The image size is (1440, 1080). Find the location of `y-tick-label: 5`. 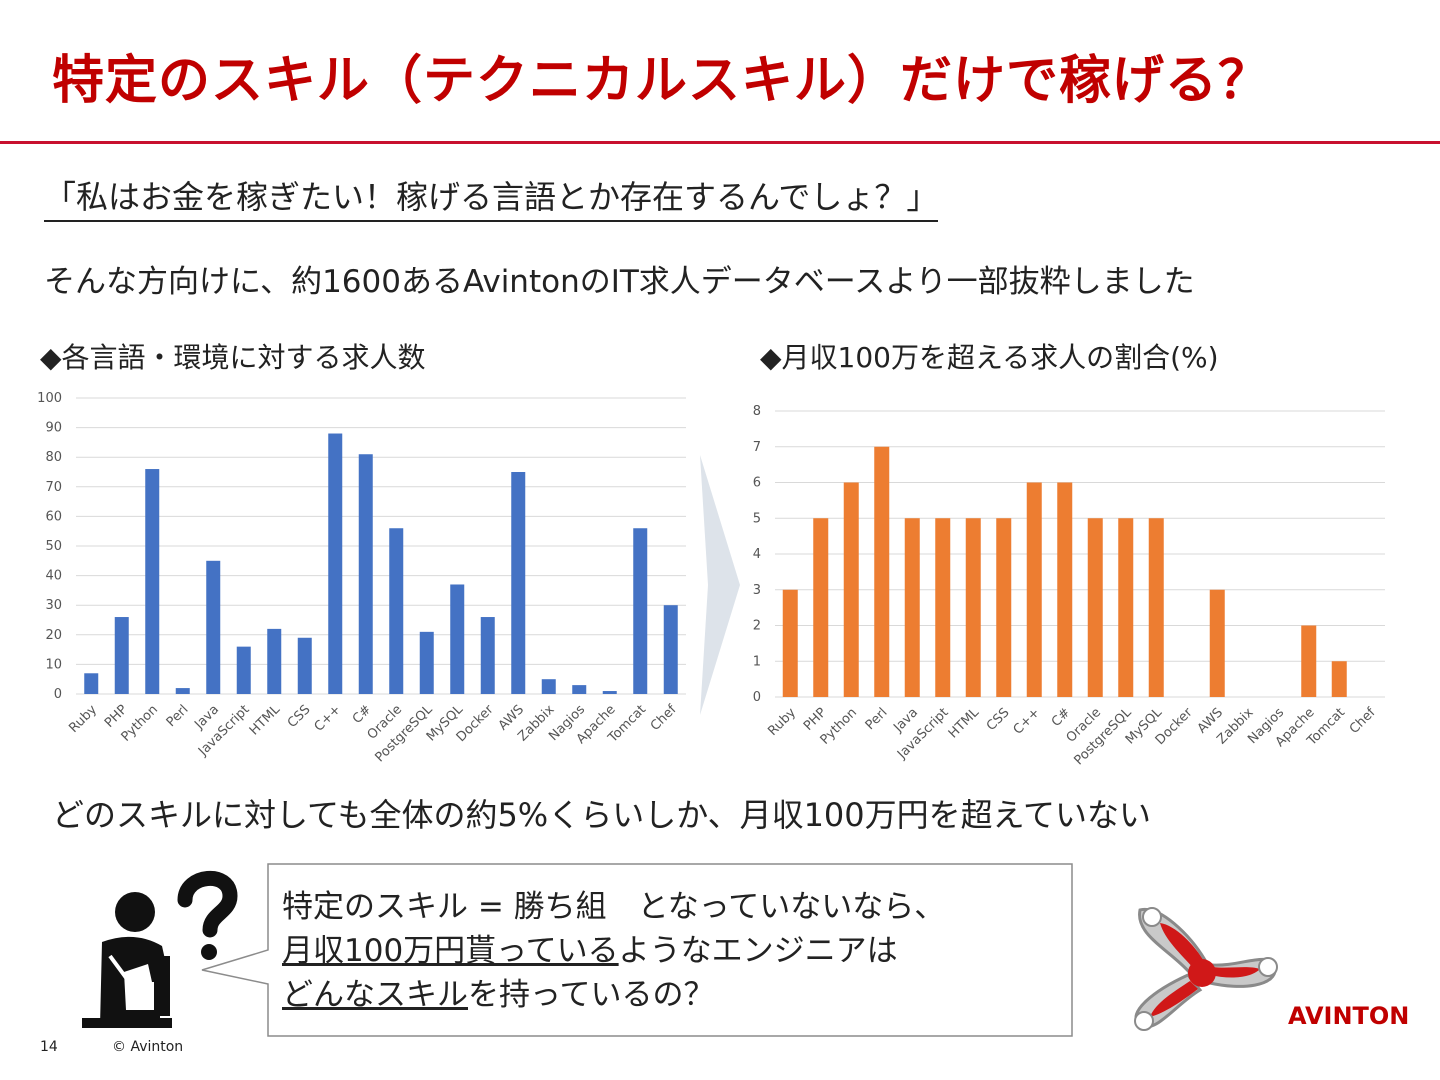

y-tick-label: 5 is located at coordinates (757, 518).